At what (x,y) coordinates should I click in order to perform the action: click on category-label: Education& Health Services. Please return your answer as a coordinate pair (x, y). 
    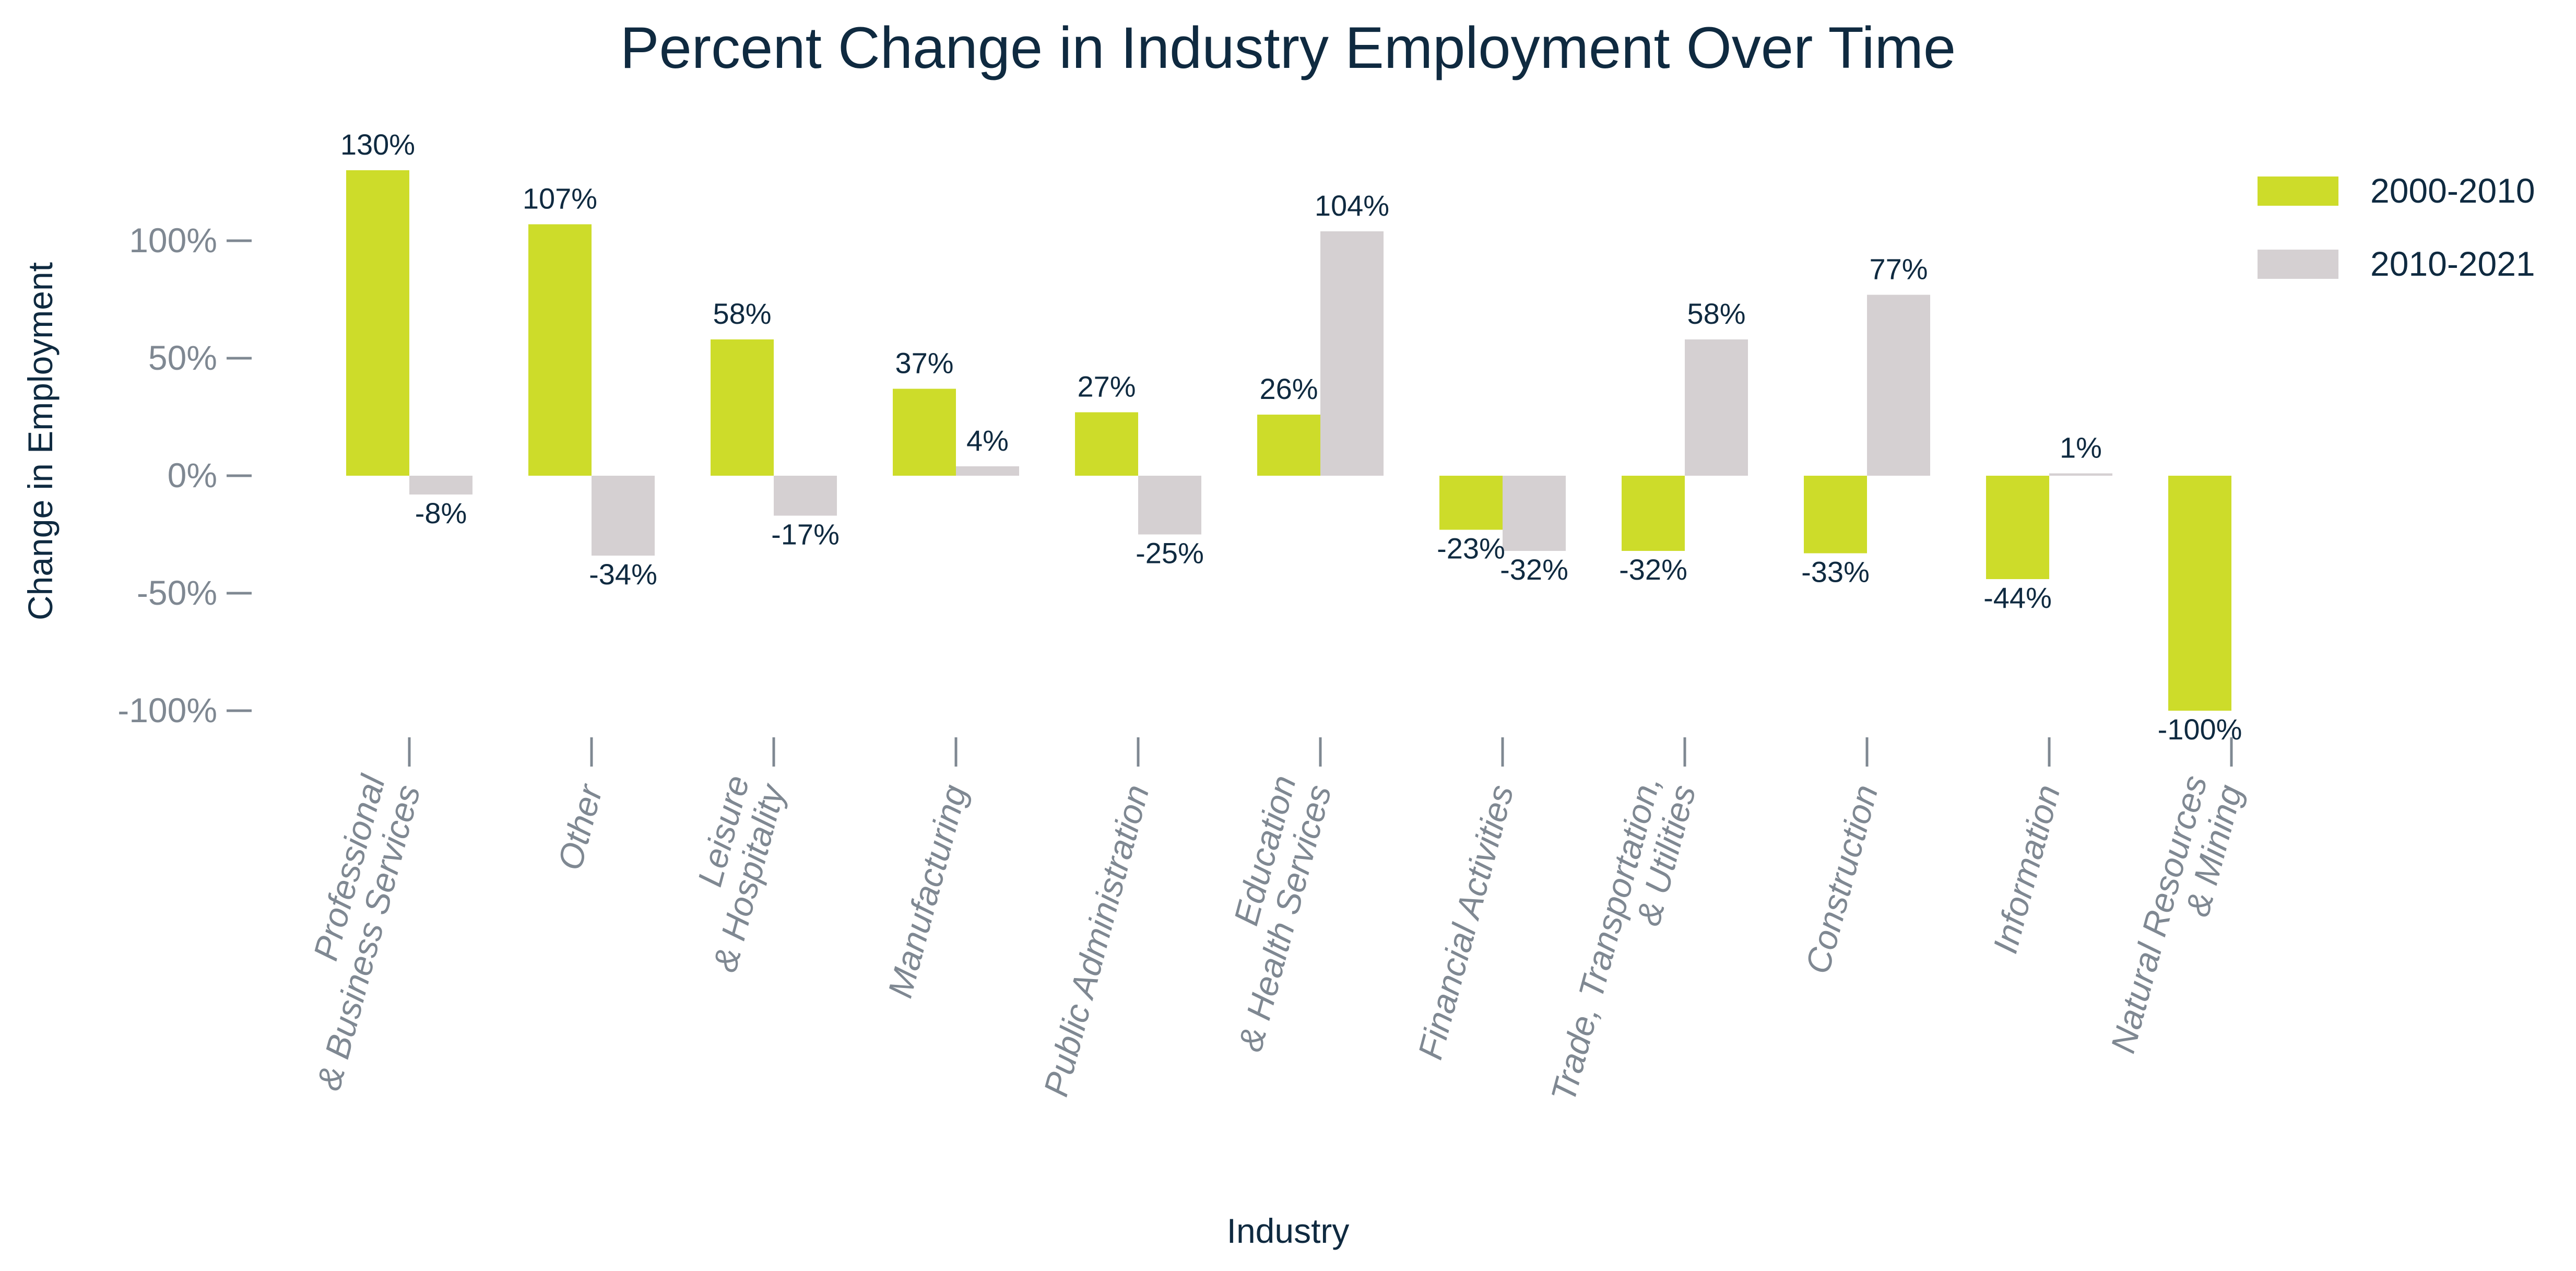
    Looking at the image, I should click on (1282, 913).